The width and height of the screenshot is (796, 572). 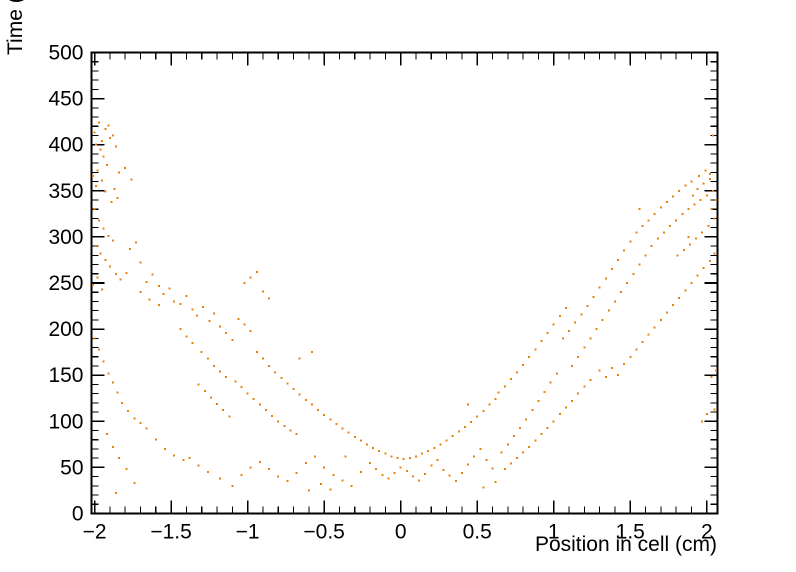 I want to click on x-tick-label: 2, so click(x=707, y=532).